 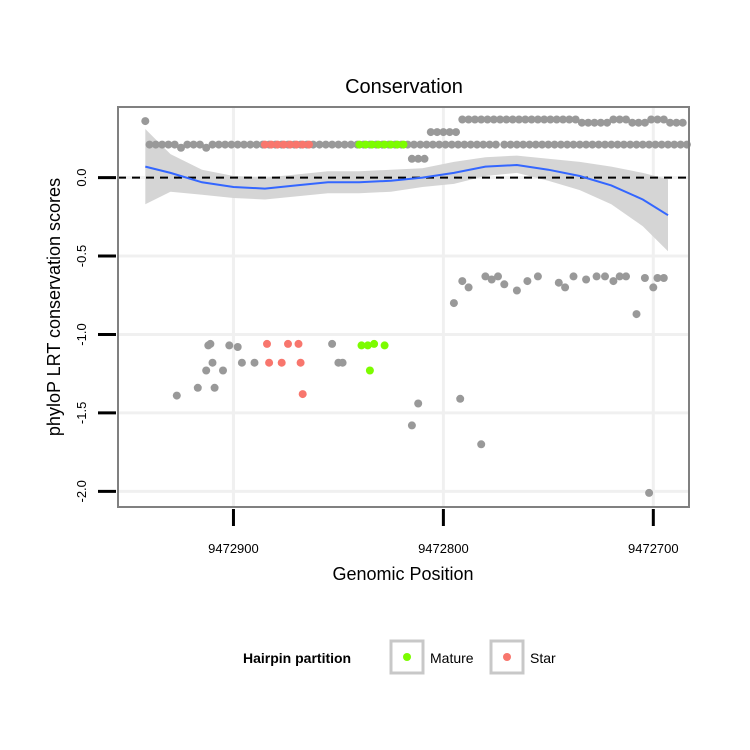 I want to click on x-axis: 9472900 9472800 9472700, so click(x=443, y=532).